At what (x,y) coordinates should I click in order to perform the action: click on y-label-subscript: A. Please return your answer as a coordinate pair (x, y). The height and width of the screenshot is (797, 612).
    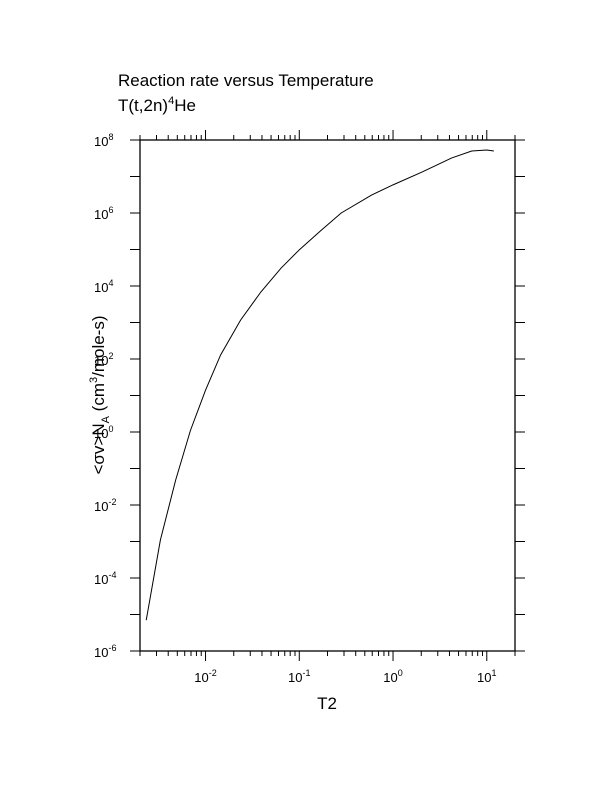
    Looking at the image, I should click on (106, 419).